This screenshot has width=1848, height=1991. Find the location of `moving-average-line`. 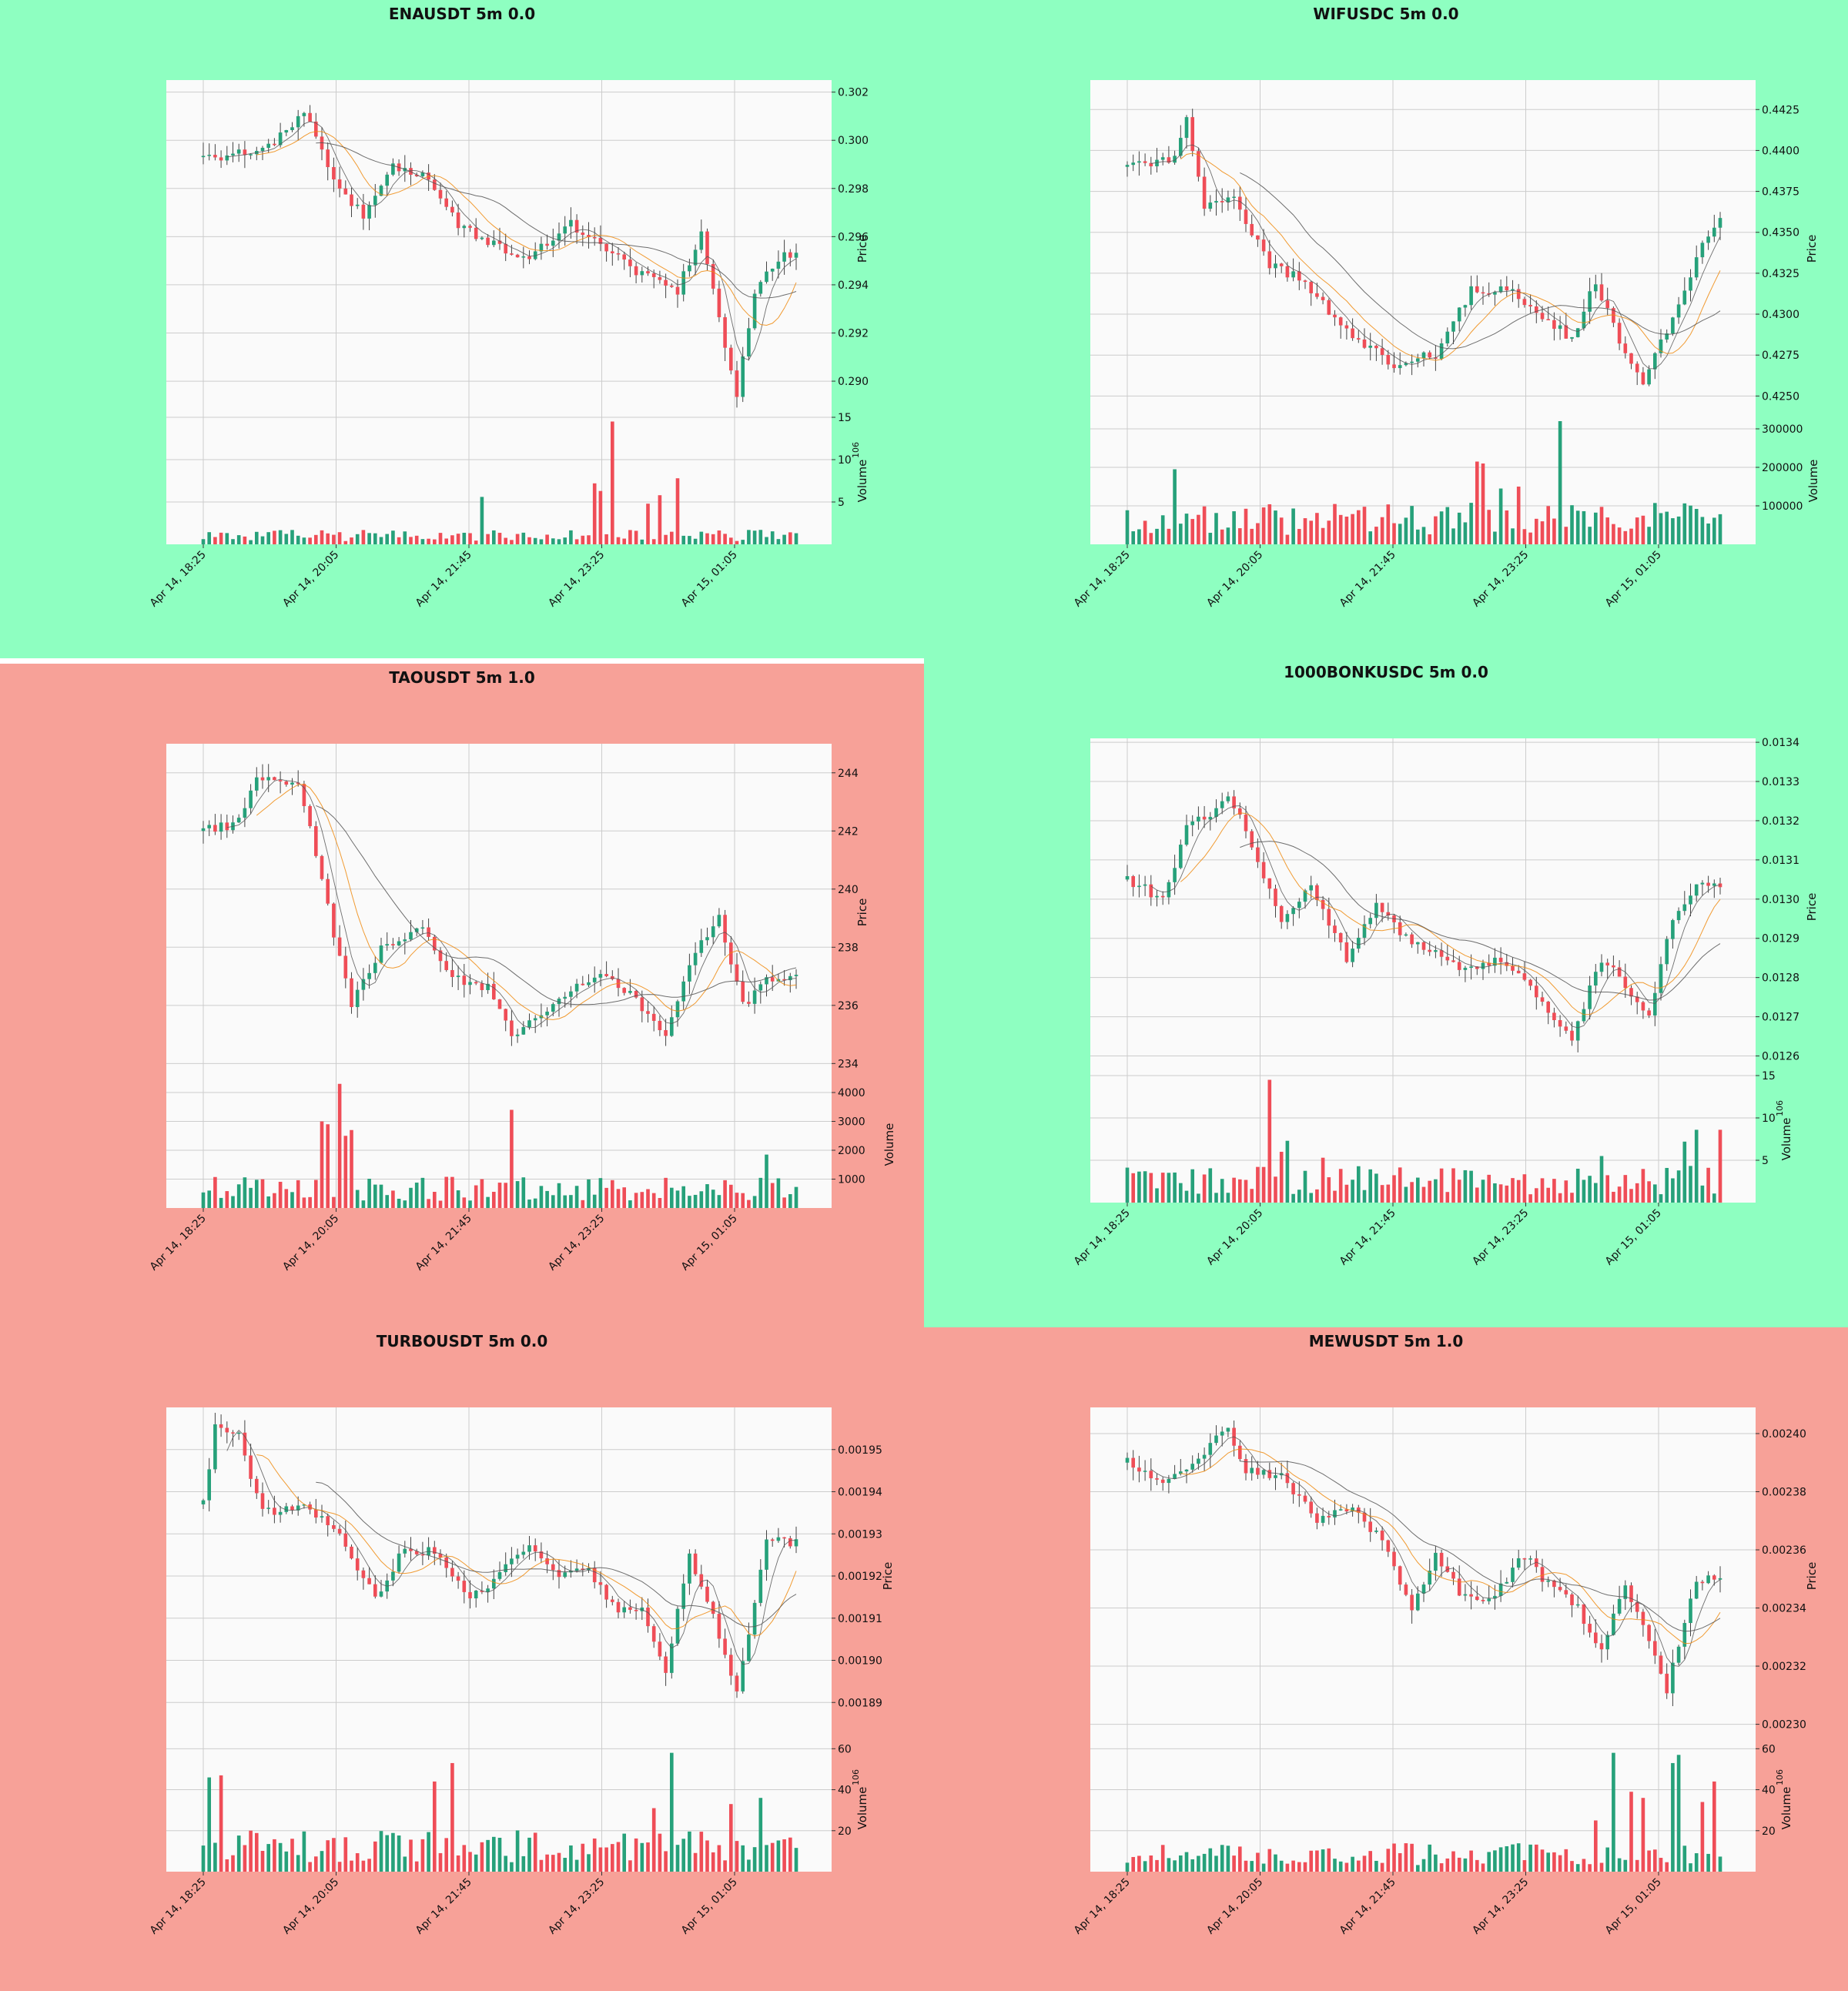

moving-average-line is located at coordinates (556, 220).